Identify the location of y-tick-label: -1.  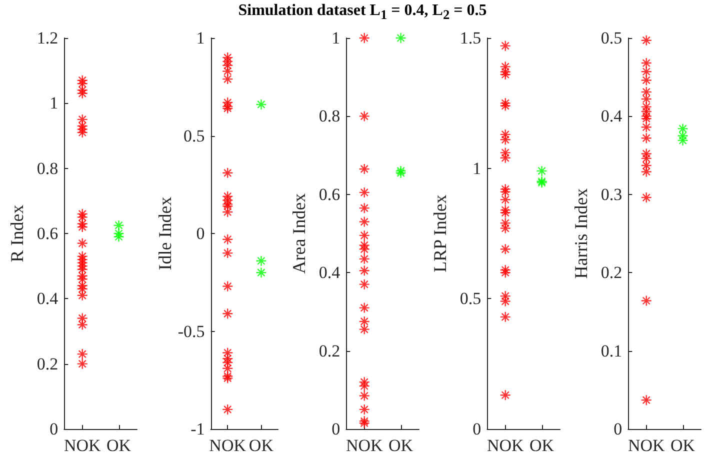
(197, 429).